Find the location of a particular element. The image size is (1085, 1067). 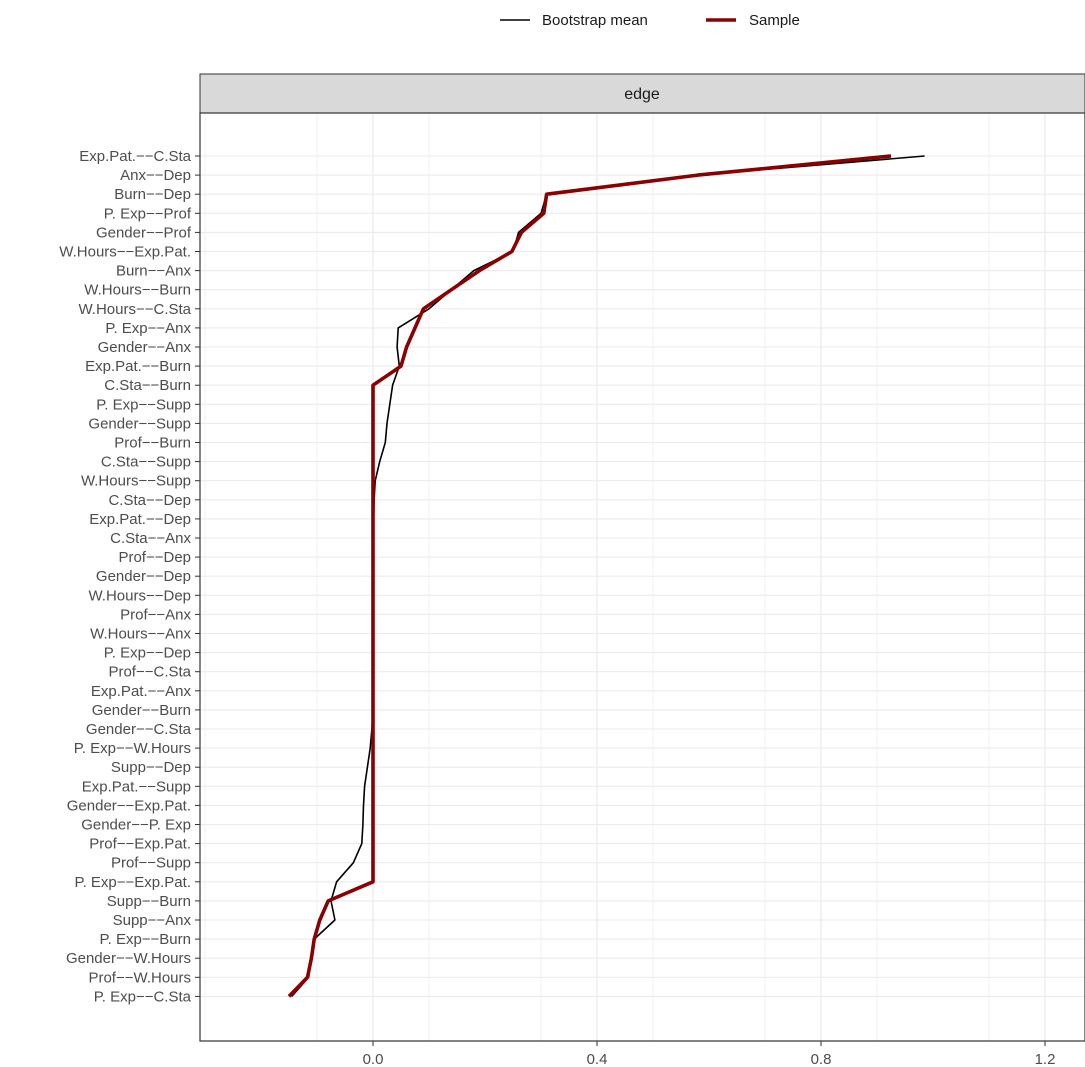

y-tick-label: C.Sta−−Burn is located at coordinates (147, 385).